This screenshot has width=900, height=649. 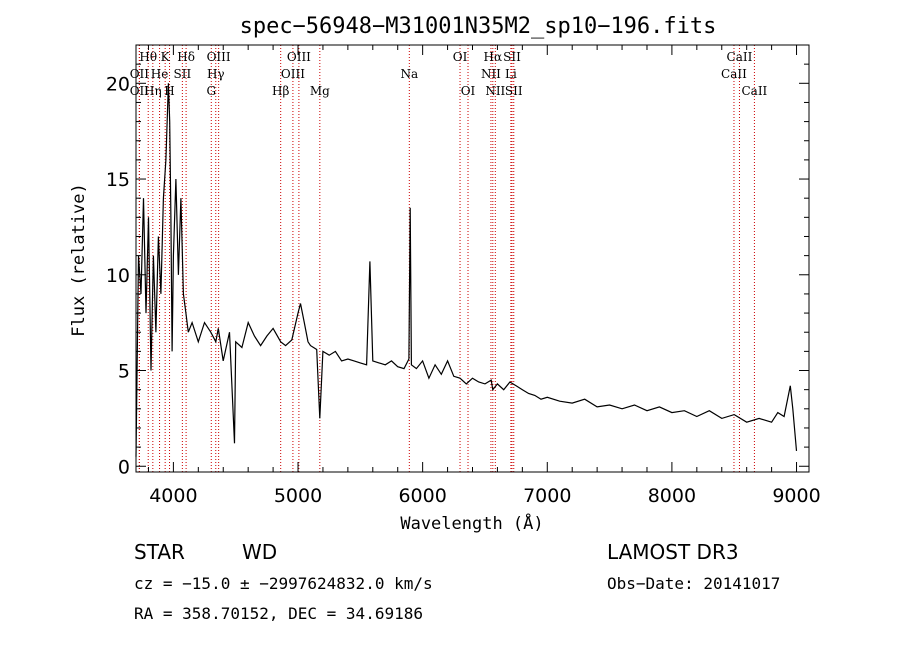 I want to click on line-label-9: OIII, so click(x=219, y=57).